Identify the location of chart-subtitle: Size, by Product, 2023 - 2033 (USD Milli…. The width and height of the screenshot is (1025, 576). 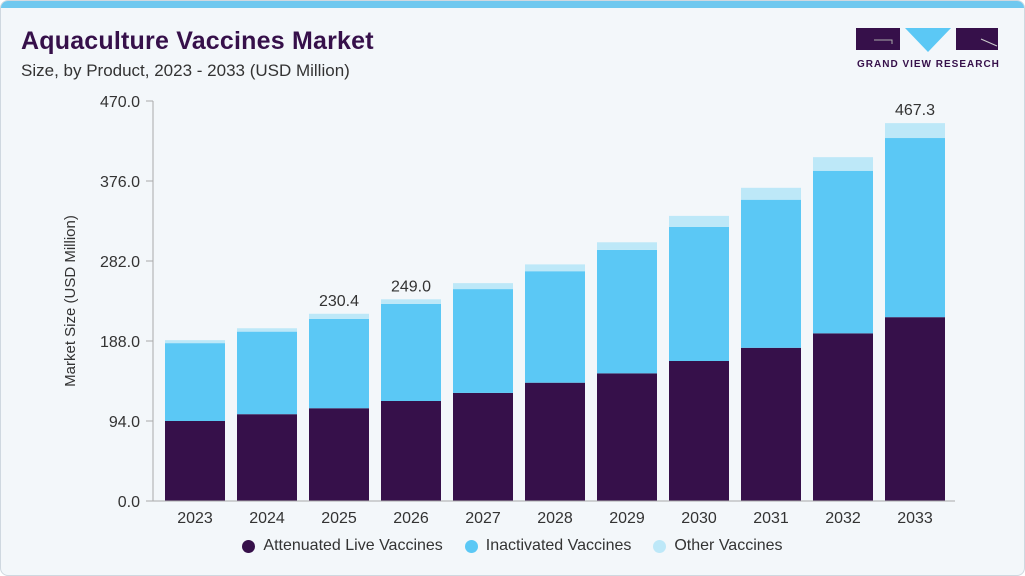
(185, 70).